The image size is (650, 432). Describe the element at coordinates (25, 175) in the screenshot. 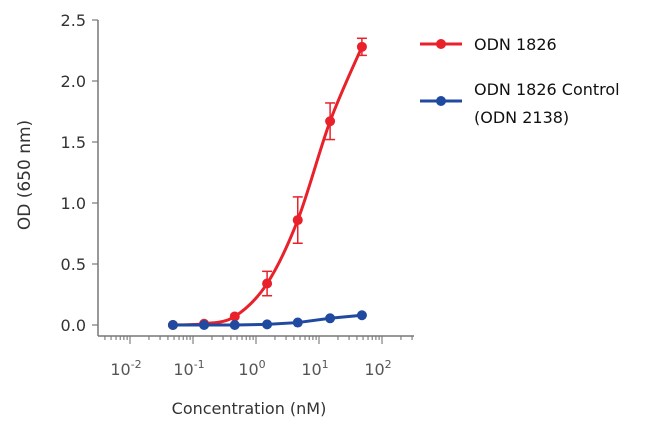

I see `y-axis-label: OD (650 nm)` at that location.